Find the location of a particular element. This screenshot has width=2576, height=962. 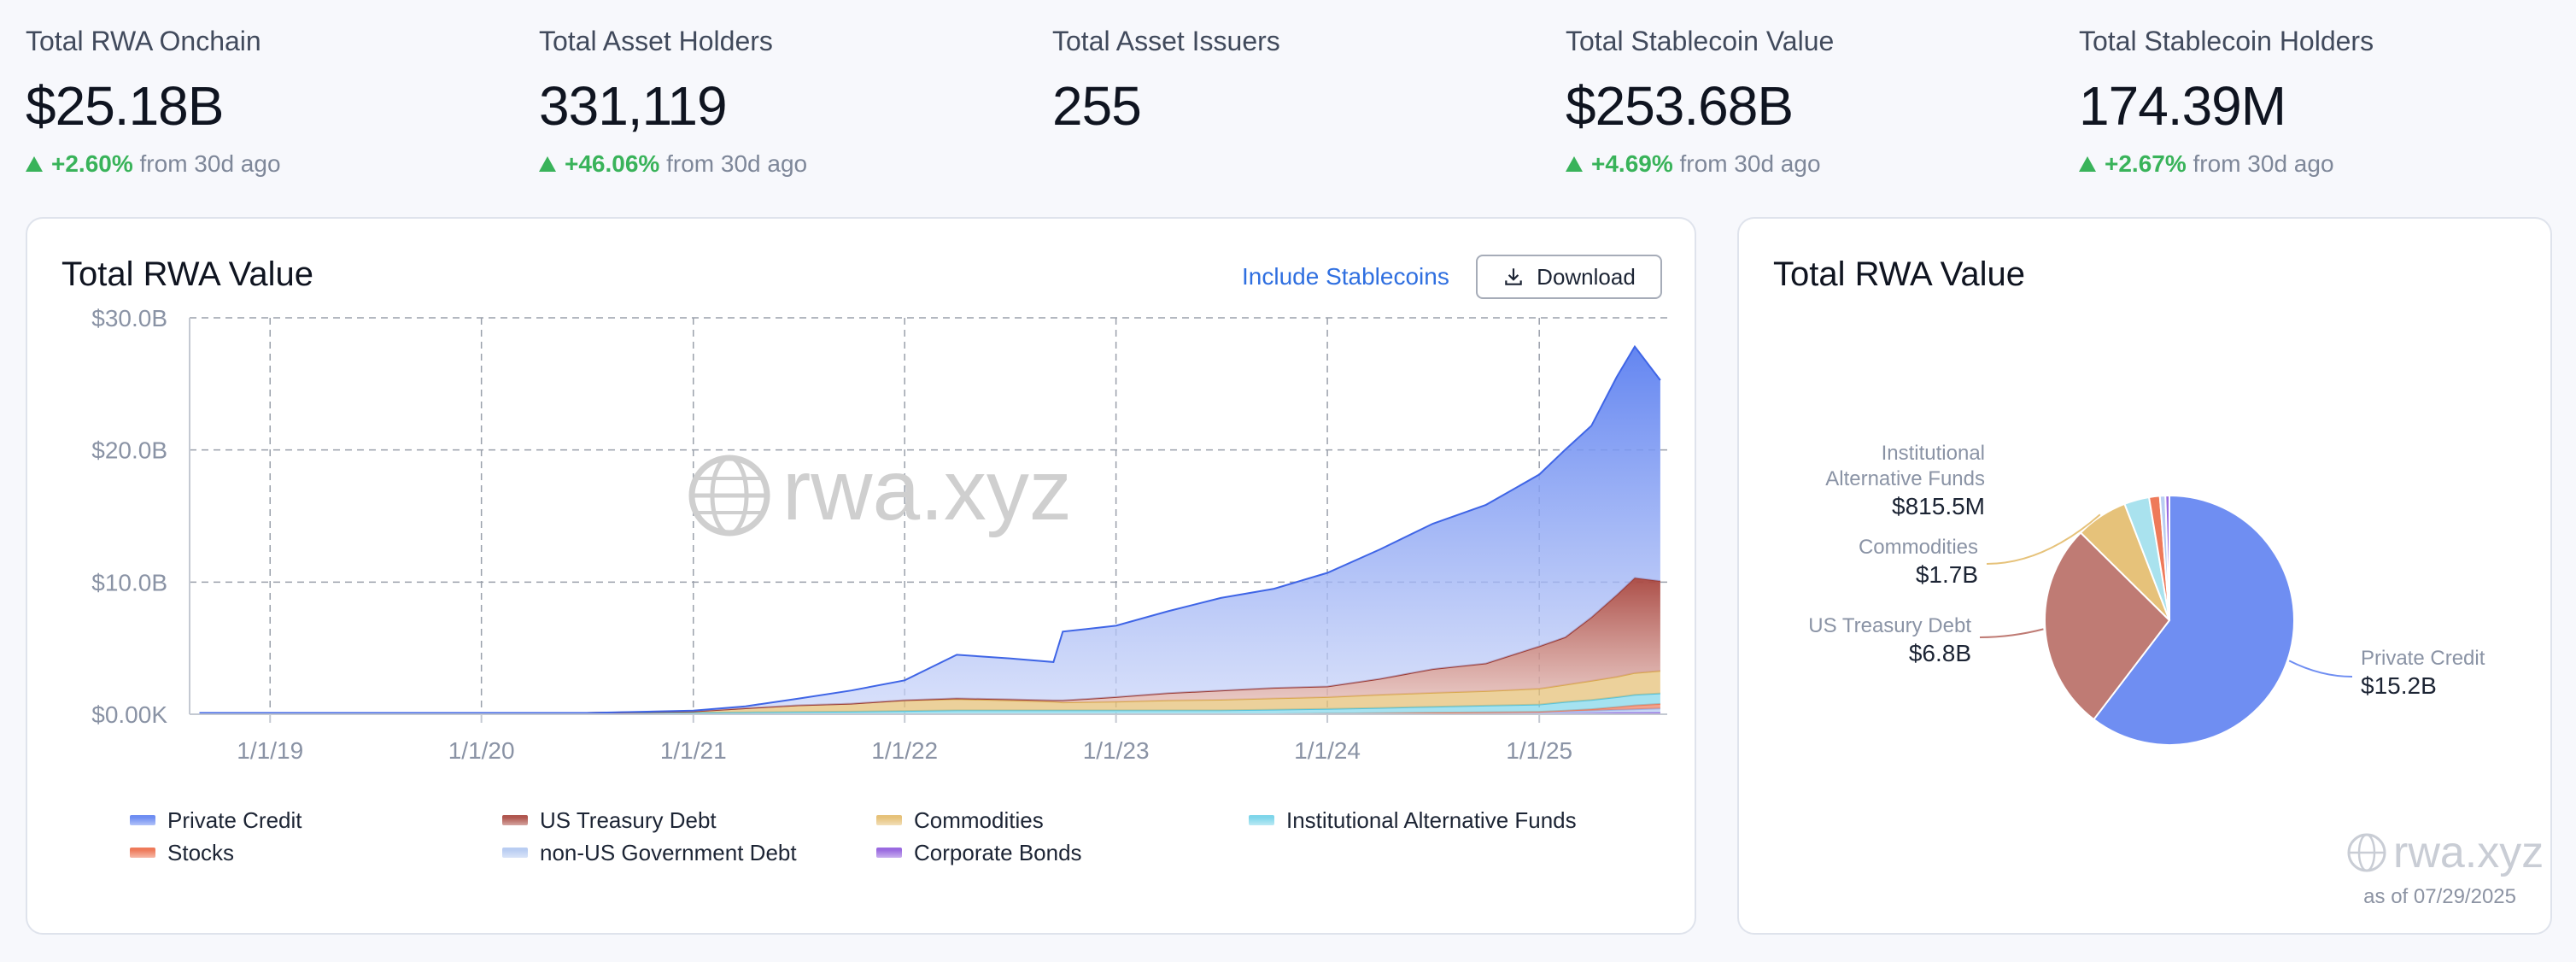

legend-label: US Treasury Debt is located at coordinates (628, 820).